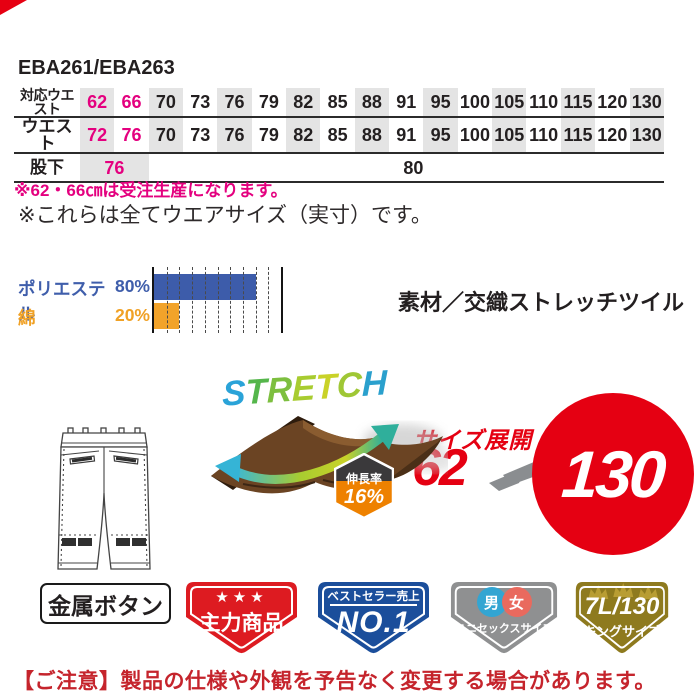 The image size is (700, 700). I want to click on king-size-badge: 7L/130 キングサイズ, so click(622, 618).